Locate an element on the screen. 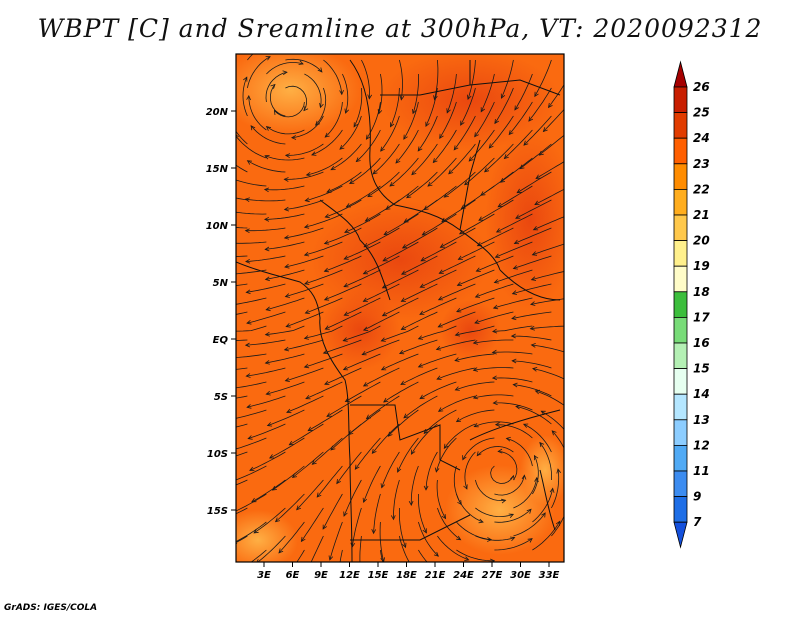 This screenshot has height=618, width=800. lon-label: 3E is located at coordinates (264, 575).